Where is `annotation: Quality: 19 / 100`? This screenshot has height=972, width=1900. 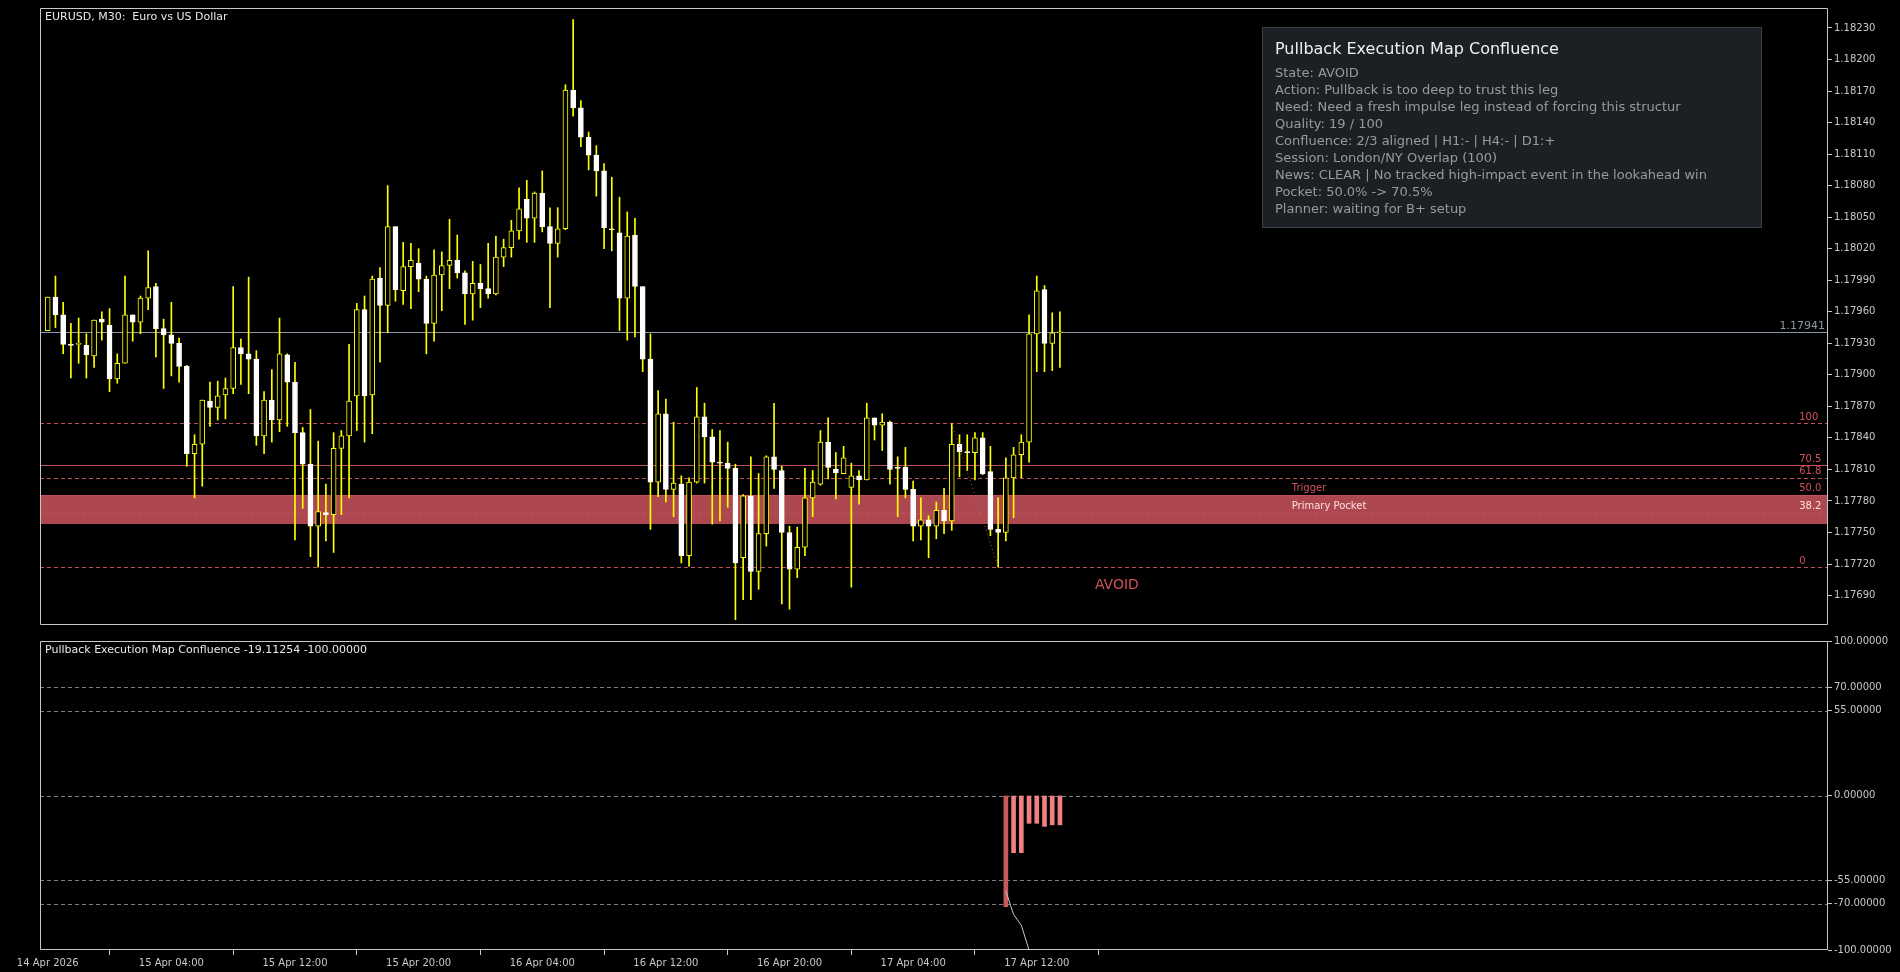 annotation: Quality: 19 / 100 is located at coordinates (1330, 123).